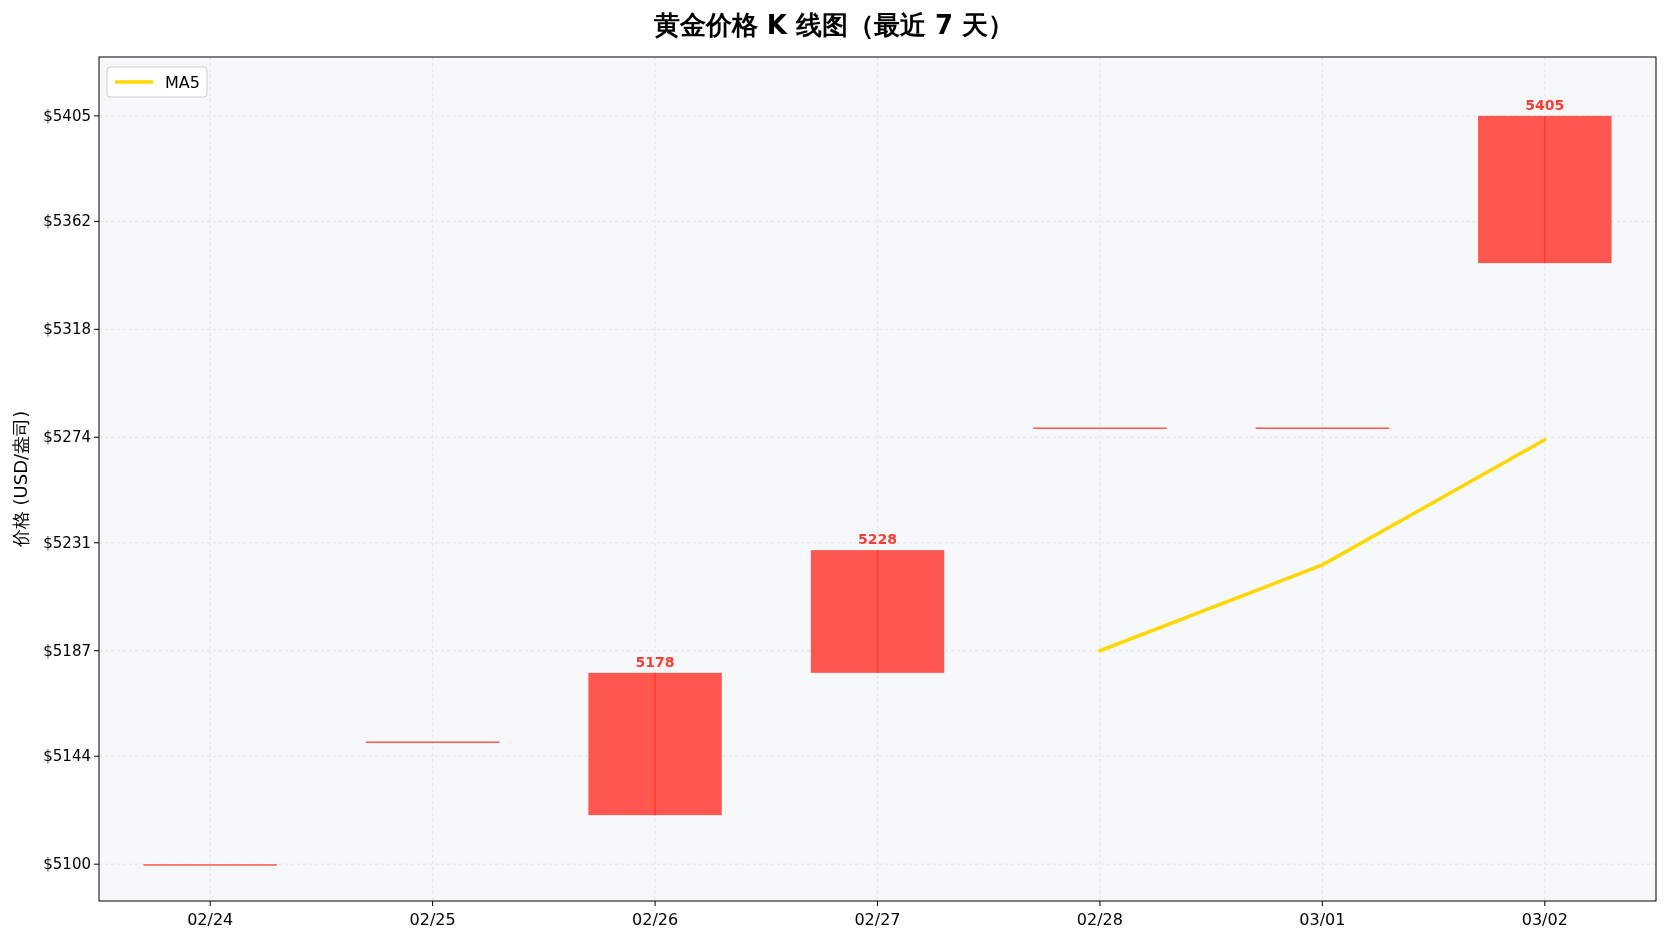 This screenshot has width=1668, height=944. I want to click on x-tick-label: 02/27, so click(877, 919).